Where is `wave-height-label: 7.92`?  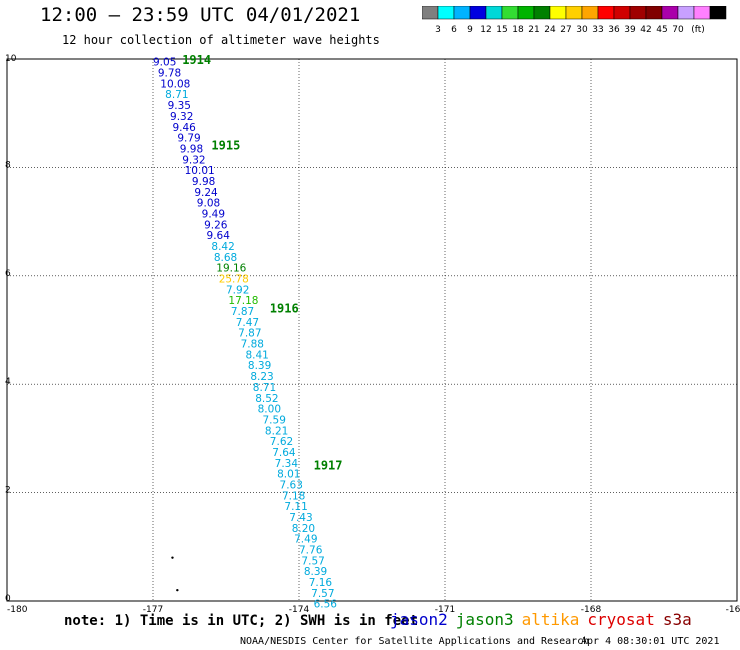
wave-height-label: 7.92 is located at coordinates (237, 290).